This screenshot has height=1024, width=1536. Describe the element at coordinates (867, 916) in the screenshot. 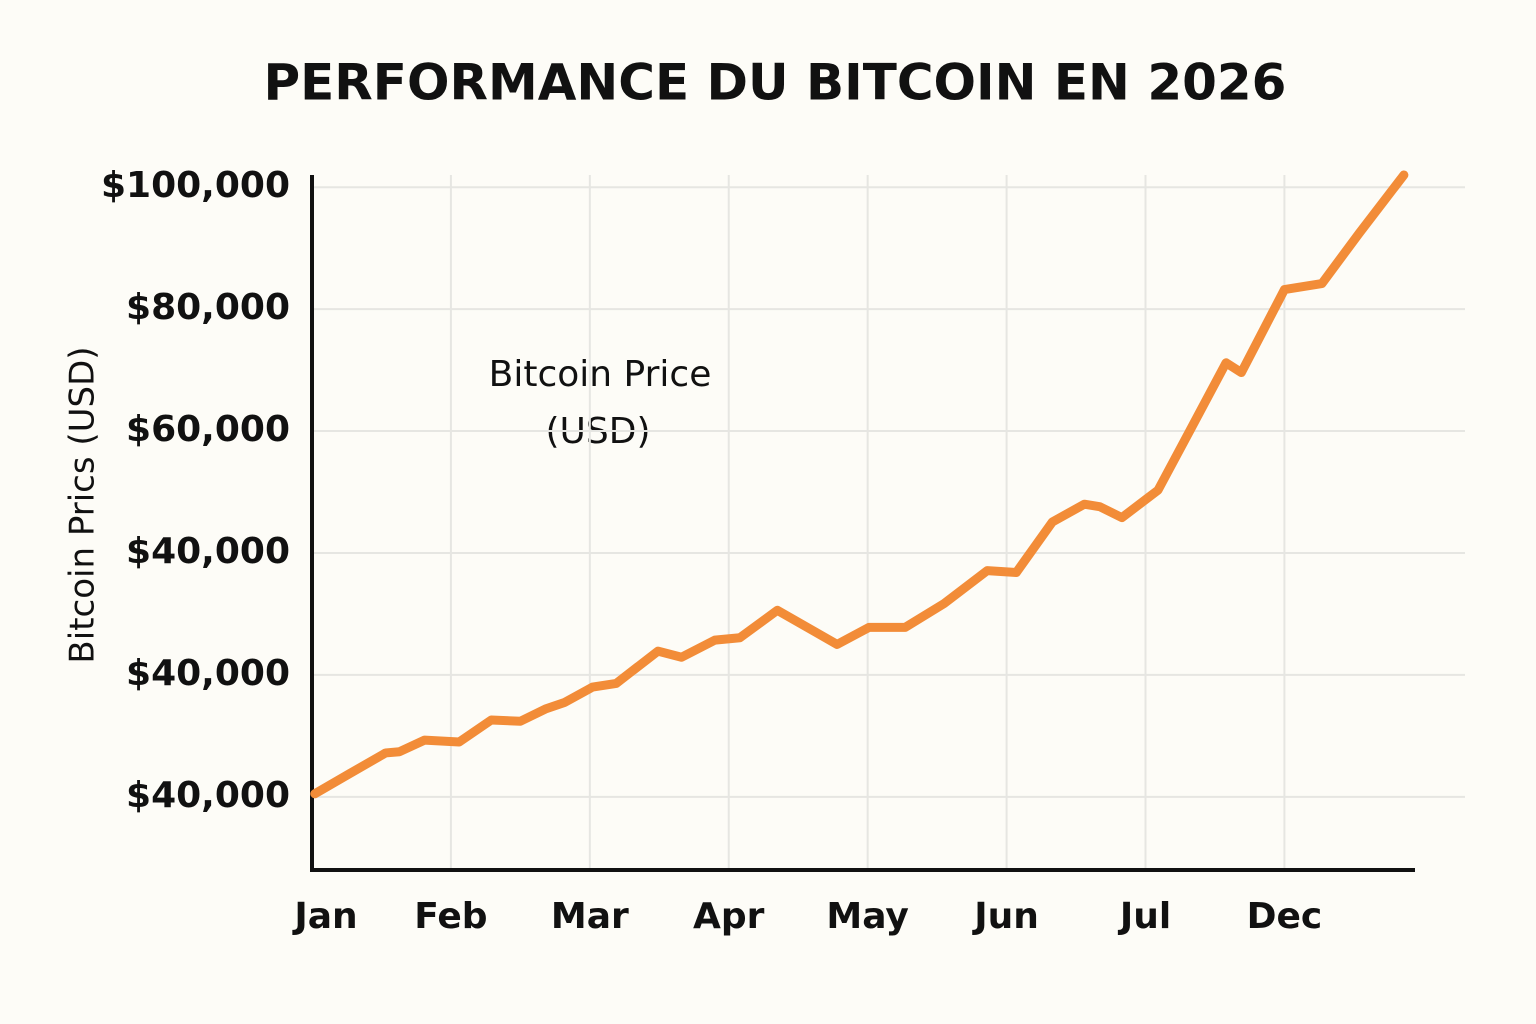

I see `x-tick-label: May` at that location.